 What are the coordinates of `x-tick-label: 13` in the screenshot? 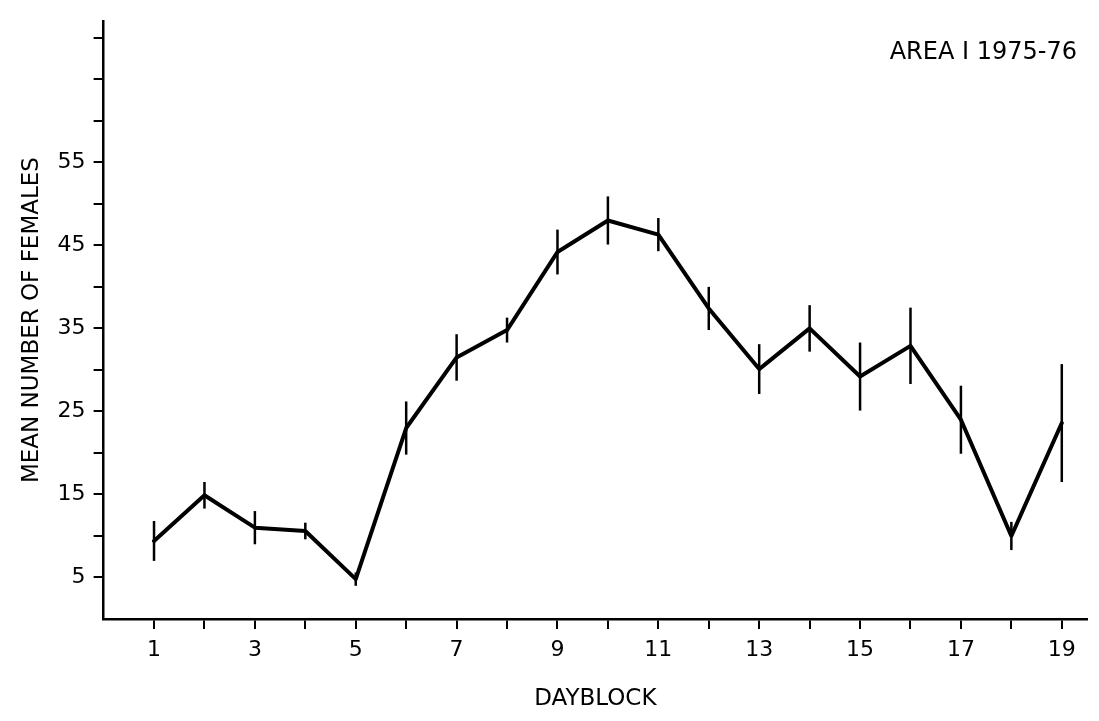 It's located at (759, 648).